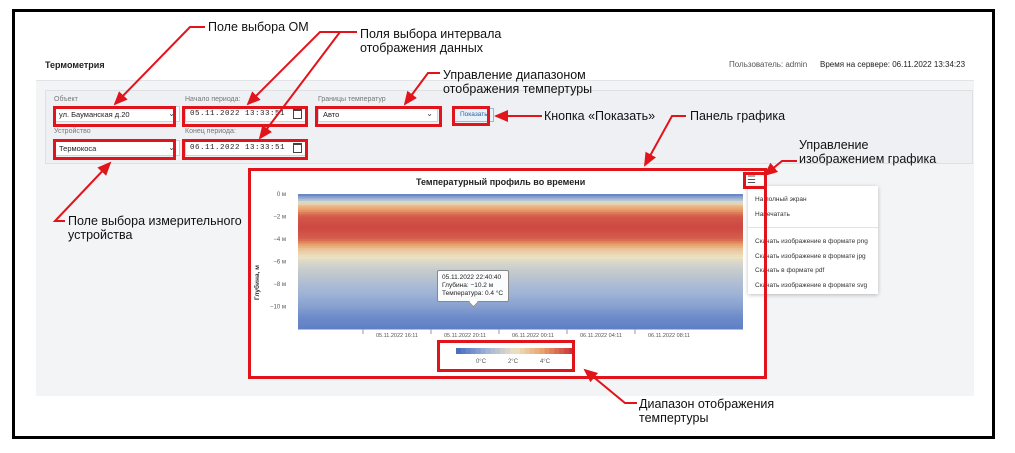  What do you see at coordinates (781, 199) in the screenshot?
I see `menu-item-fullscreen: На полный экран` at bounding box center [781, 199].